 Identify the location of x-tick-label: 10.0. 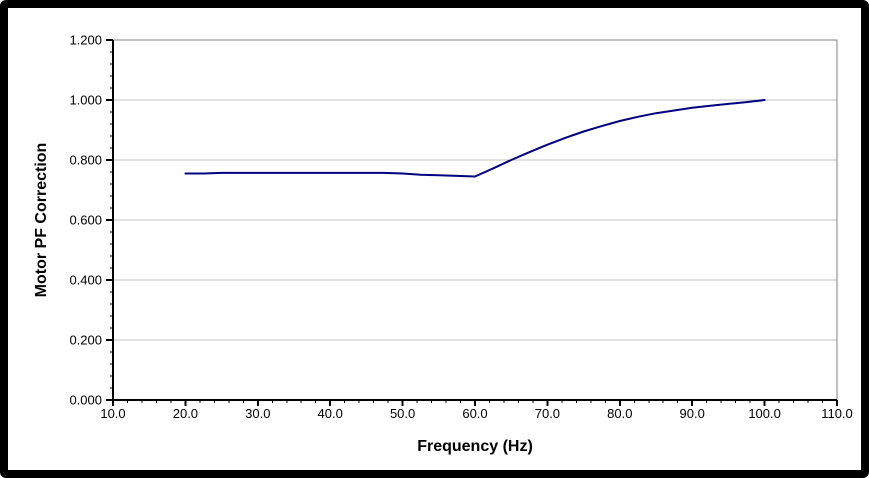
(112, 413).